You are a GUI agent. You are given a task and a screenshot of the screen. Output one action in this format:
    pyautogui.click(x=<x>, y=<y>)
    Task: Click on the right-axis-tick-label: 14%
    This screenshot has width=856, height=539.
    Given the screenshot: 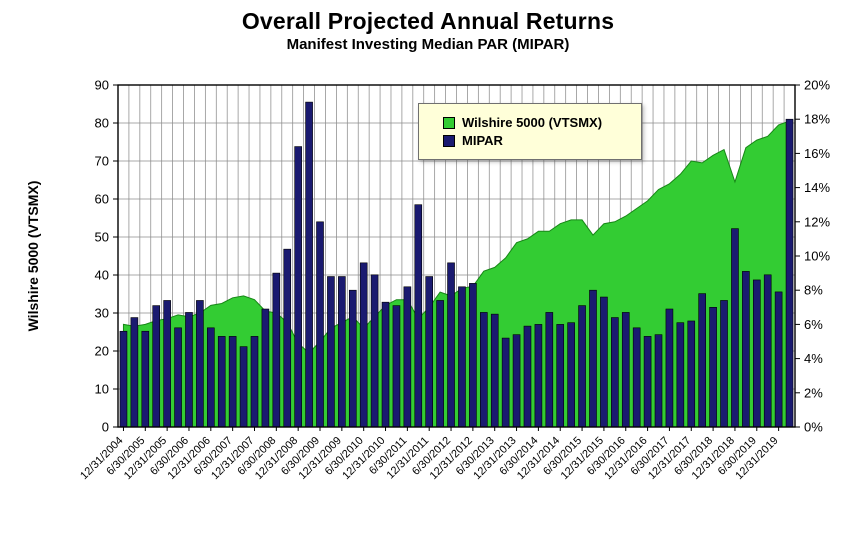 What is the action you would take?
    pyautogui.click(x=817, y=187)
    